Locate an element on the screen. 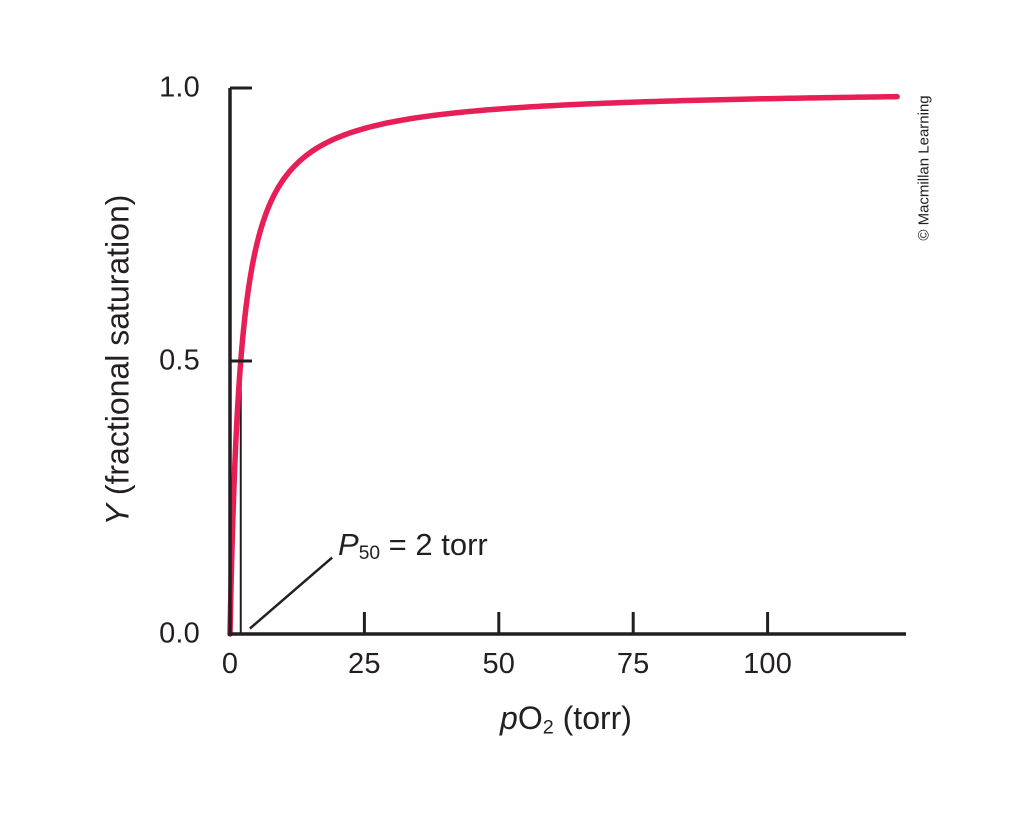 This screenshot has height=814, width=1036. annotation-pointer-line is located at coordinates (291, 593).